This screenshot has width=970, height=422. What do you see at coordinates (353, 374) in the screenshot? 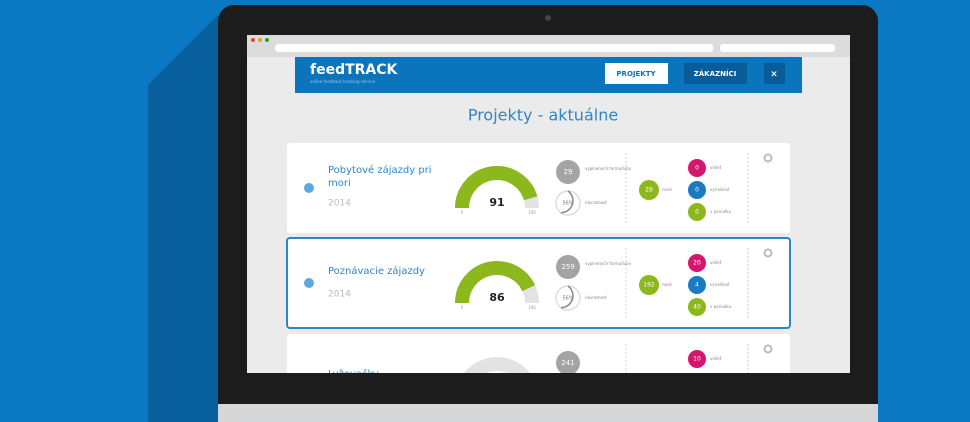
I see `project-title: Lyžovačky` at bounding box center [353, 374].